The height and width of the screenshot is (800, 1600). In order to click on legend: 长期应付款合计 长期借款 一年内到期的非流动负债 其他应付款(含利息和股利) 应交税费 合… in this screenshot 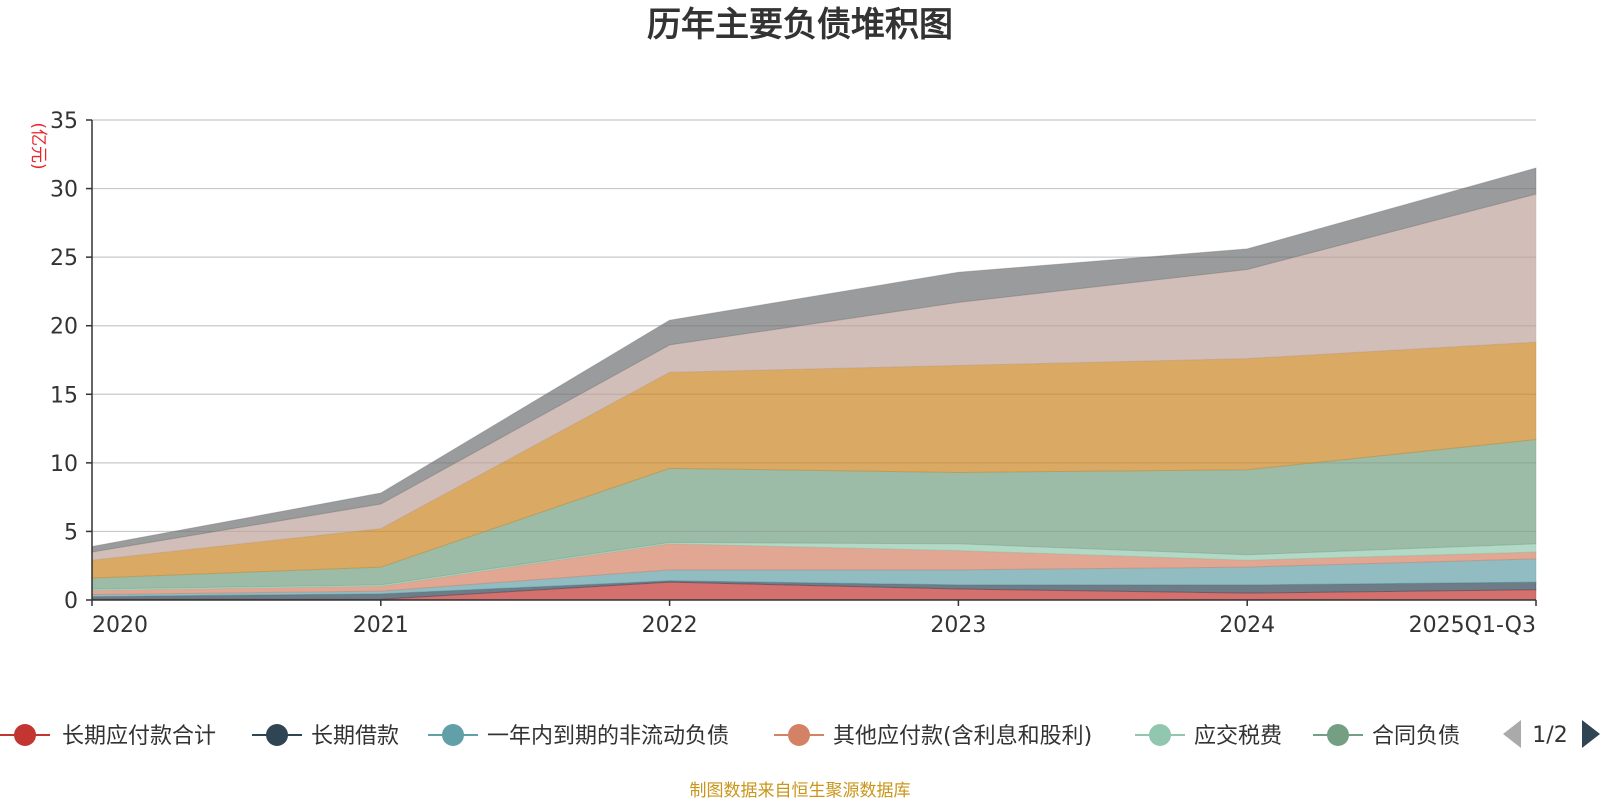, I will do `click(730, 736)`.